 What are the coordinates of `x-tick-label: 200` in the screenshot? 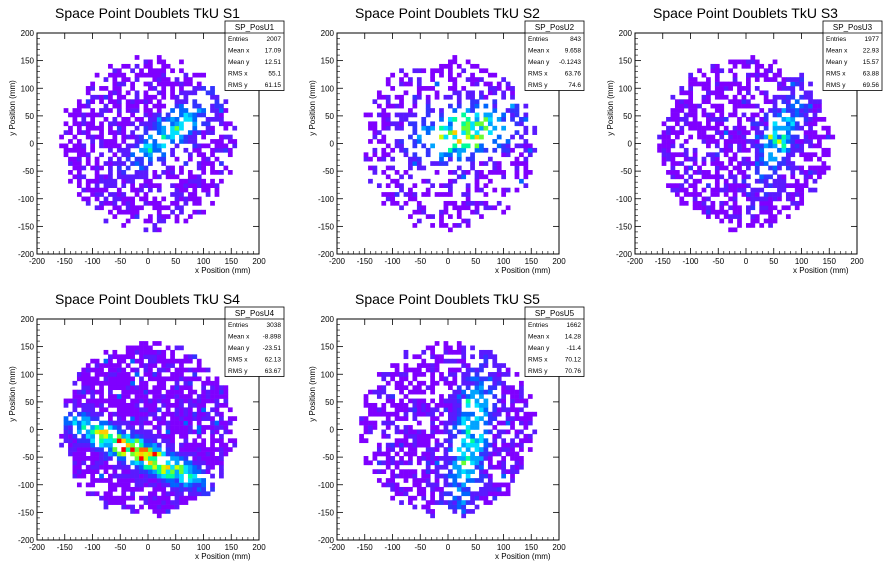 It's located at (259, 547).